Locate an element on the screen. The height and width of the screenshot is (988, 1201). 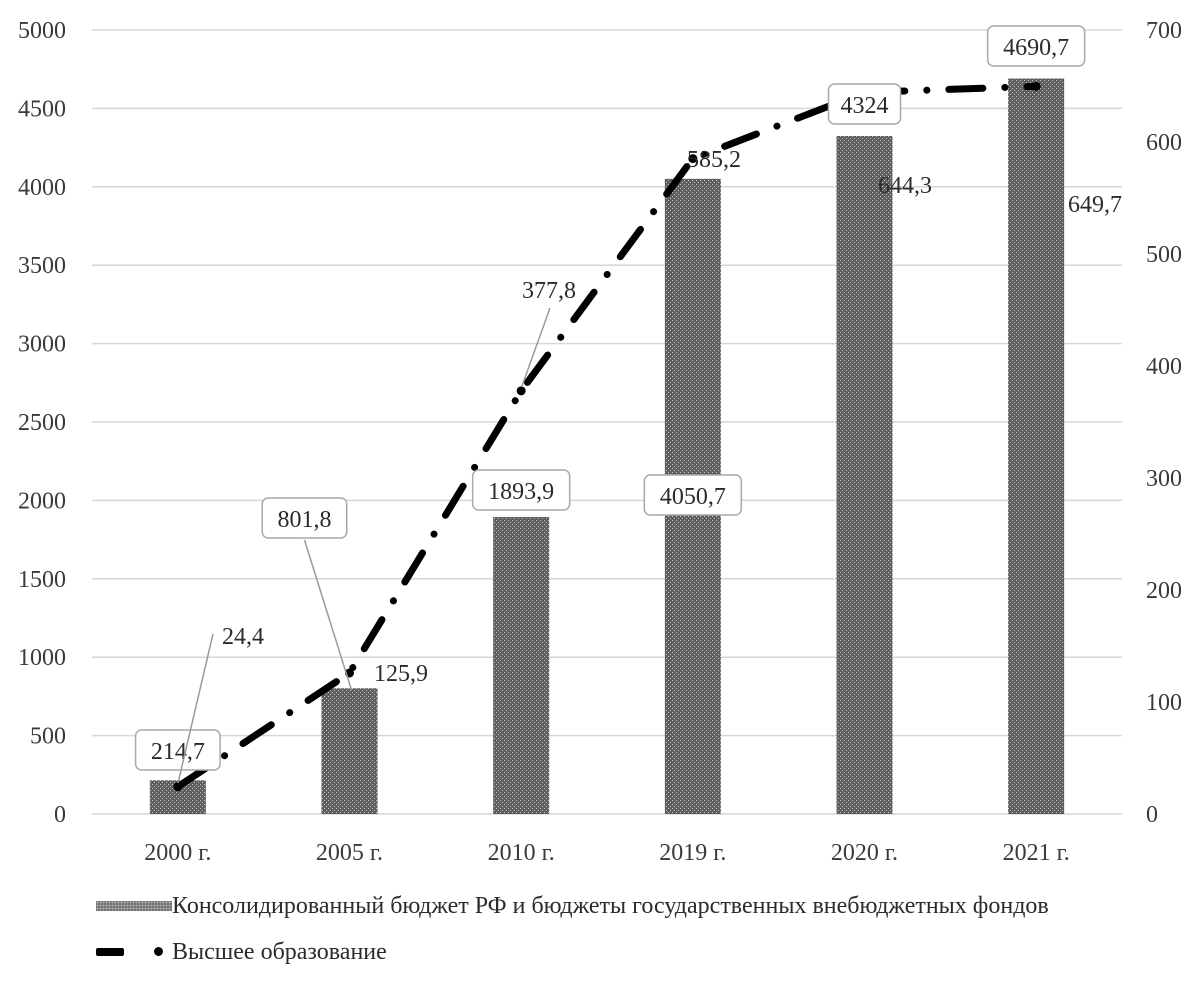
legend-line-swatch is located at coordinates (134, 952).